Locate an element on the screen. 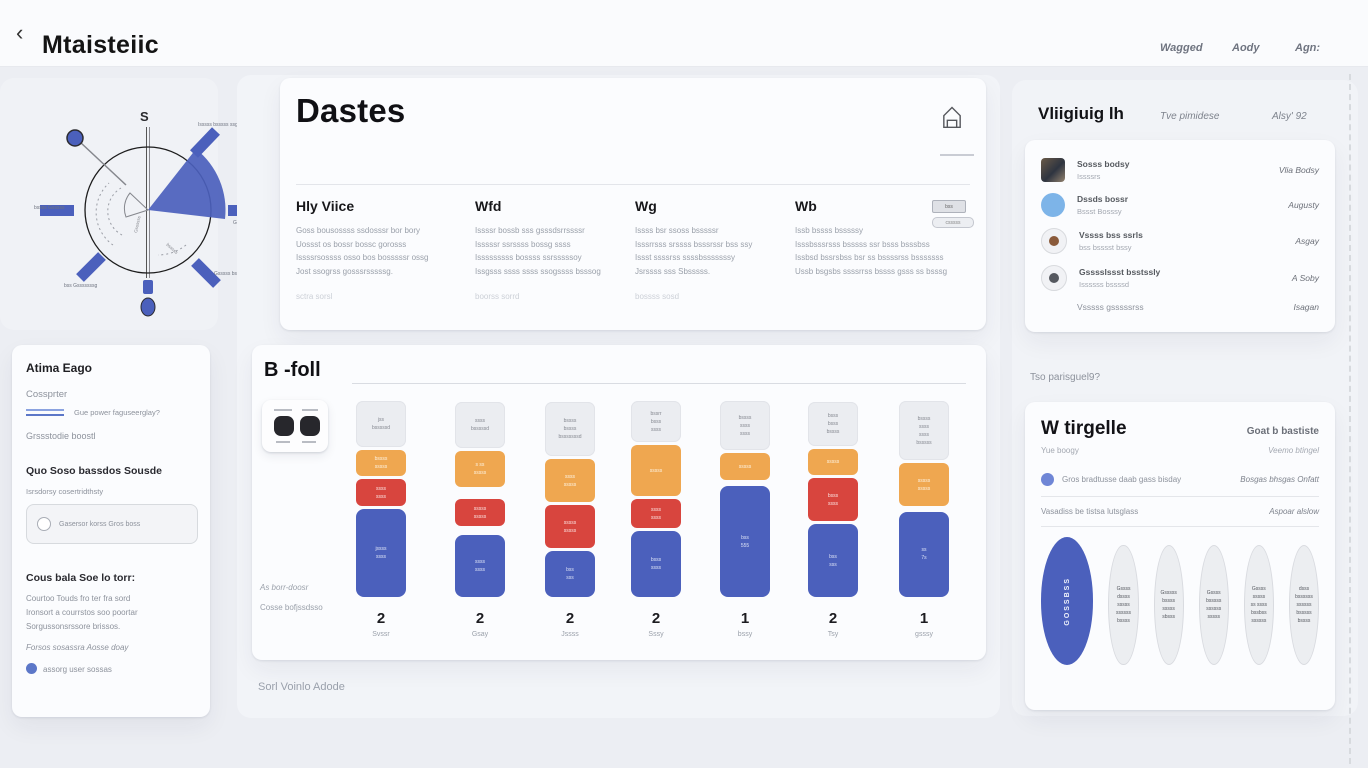 This screenshot has height=768, width=1368. bar-2-segment-red: sssss sssss is located at coordinates (480, 512).